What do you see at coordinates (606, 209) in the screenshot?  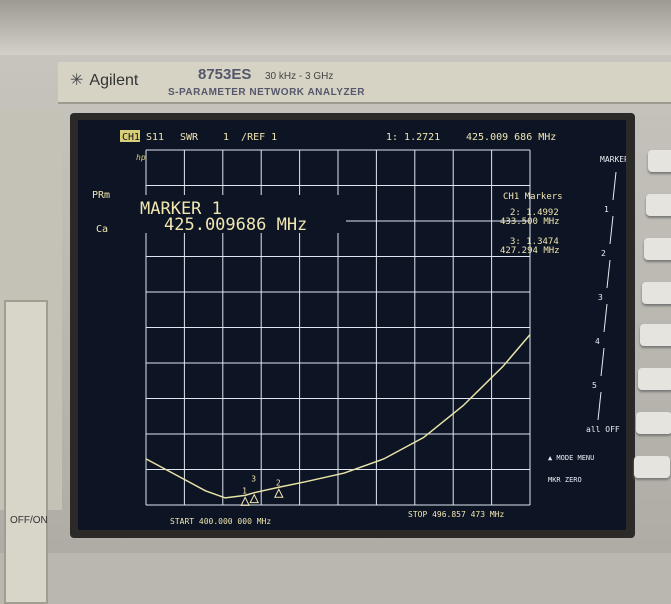 I see `softkey-marker-1: 1` at bounding box center [606, 209].